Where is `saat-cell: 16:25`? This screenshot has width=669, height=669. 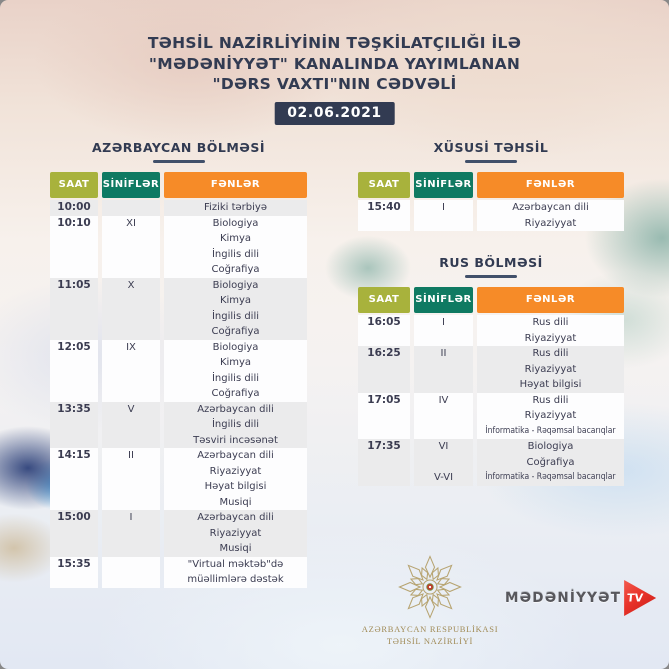 saat-cell: 16:25 is located at coordinates (384, 369).